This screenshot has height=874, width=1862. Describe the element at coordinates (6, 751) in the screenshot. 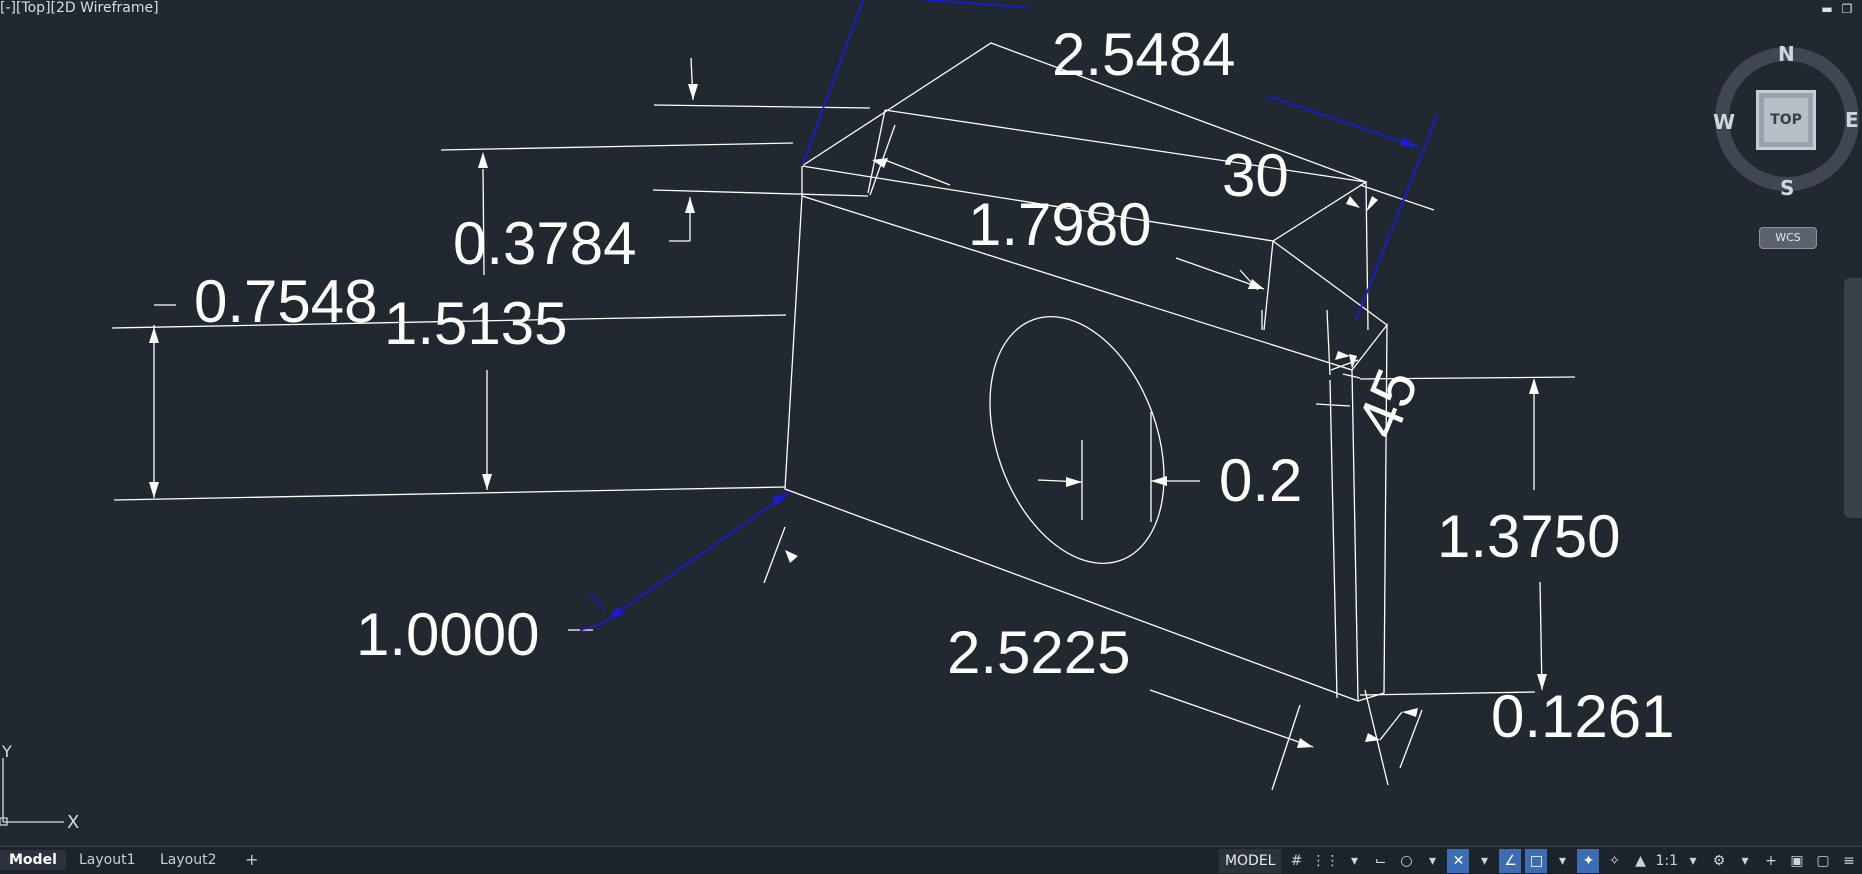

I see `ucs-y-label: Y` at that location.